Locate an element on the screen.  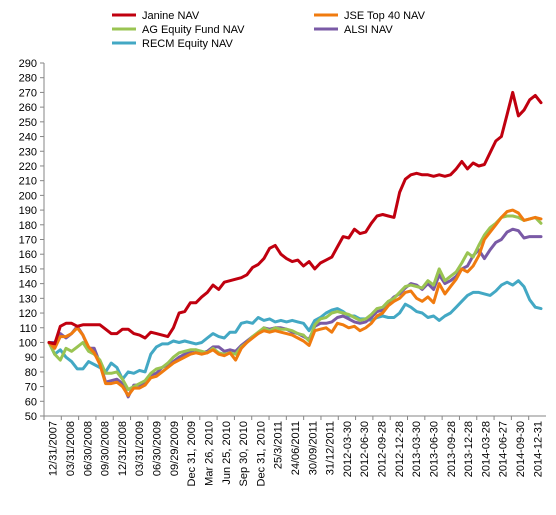
y-tick-label: 170 is located at coordinates (28, 241).